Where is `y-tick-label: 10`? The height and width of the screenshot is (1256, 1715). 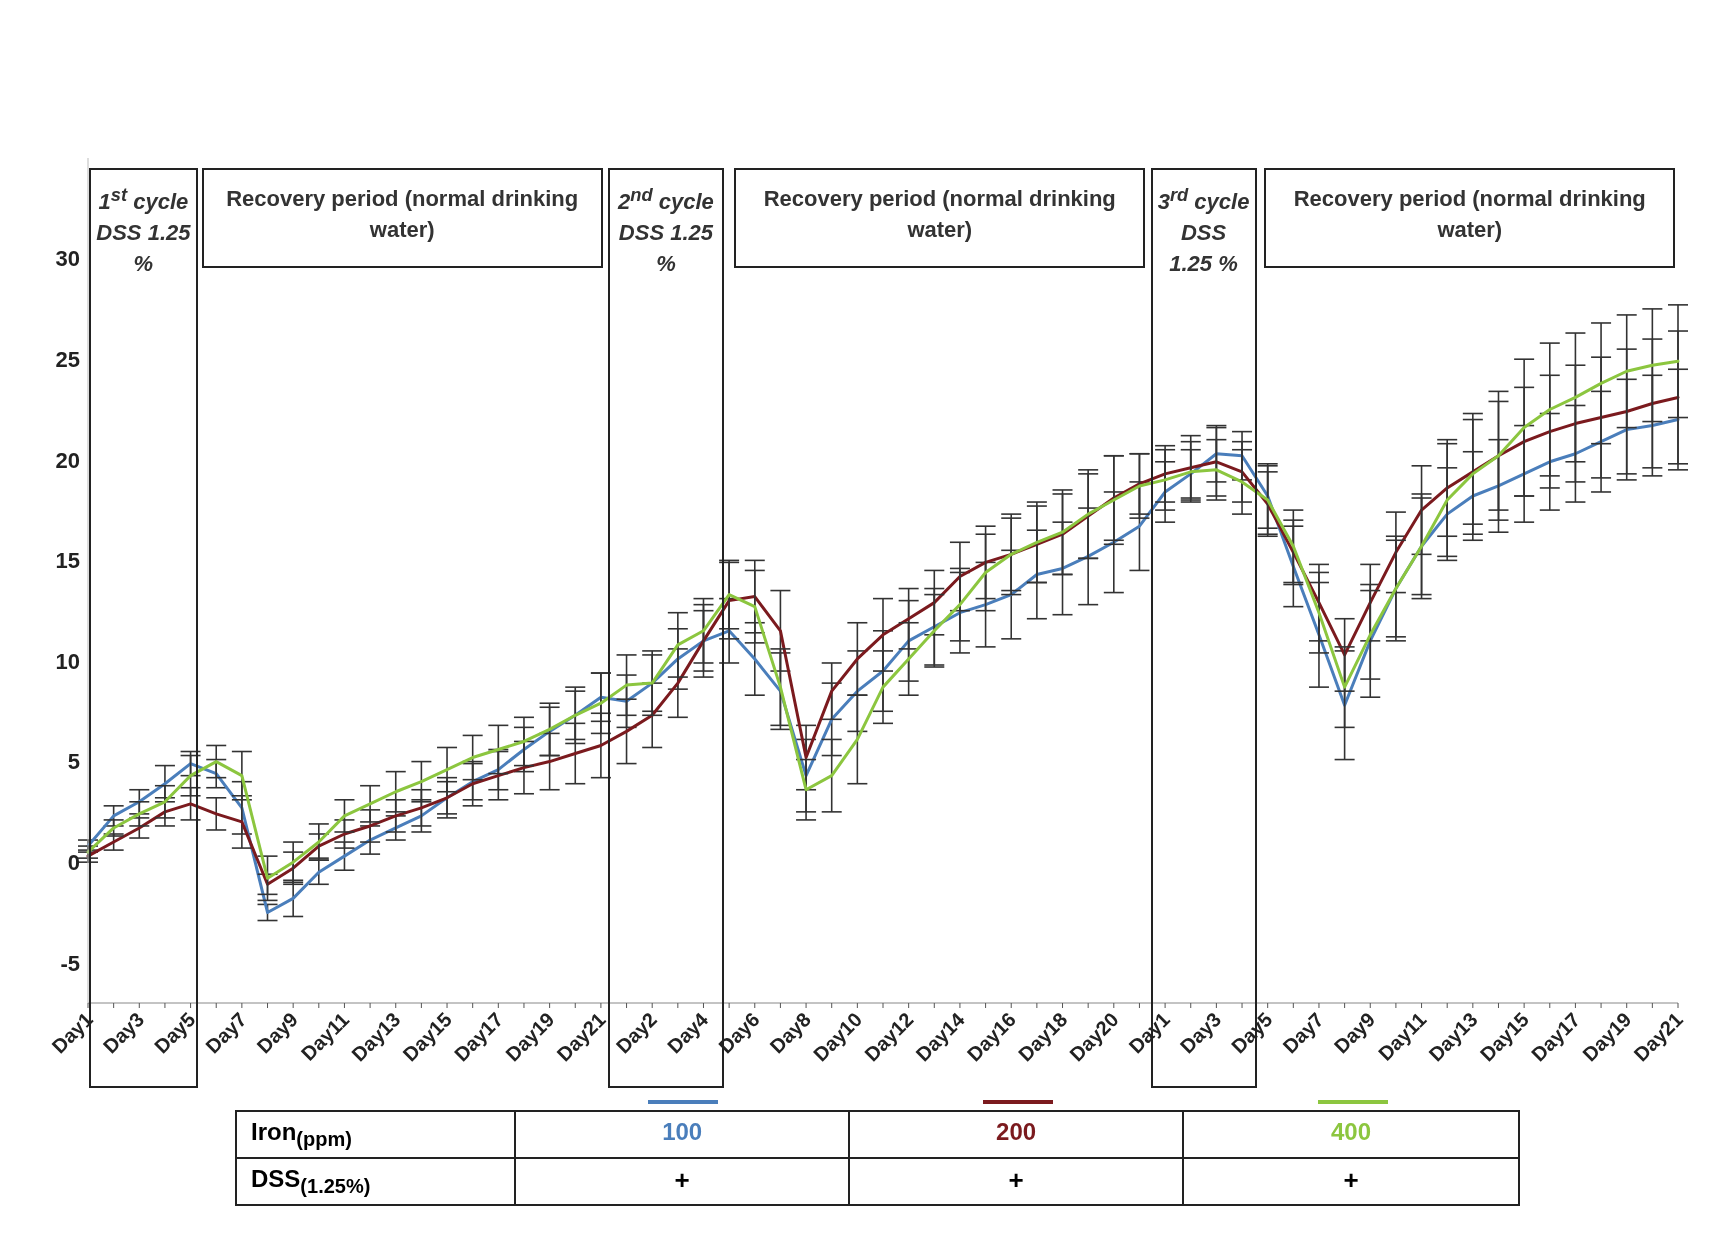 y-tick-label: 10 is located at coordinates (67, 661).